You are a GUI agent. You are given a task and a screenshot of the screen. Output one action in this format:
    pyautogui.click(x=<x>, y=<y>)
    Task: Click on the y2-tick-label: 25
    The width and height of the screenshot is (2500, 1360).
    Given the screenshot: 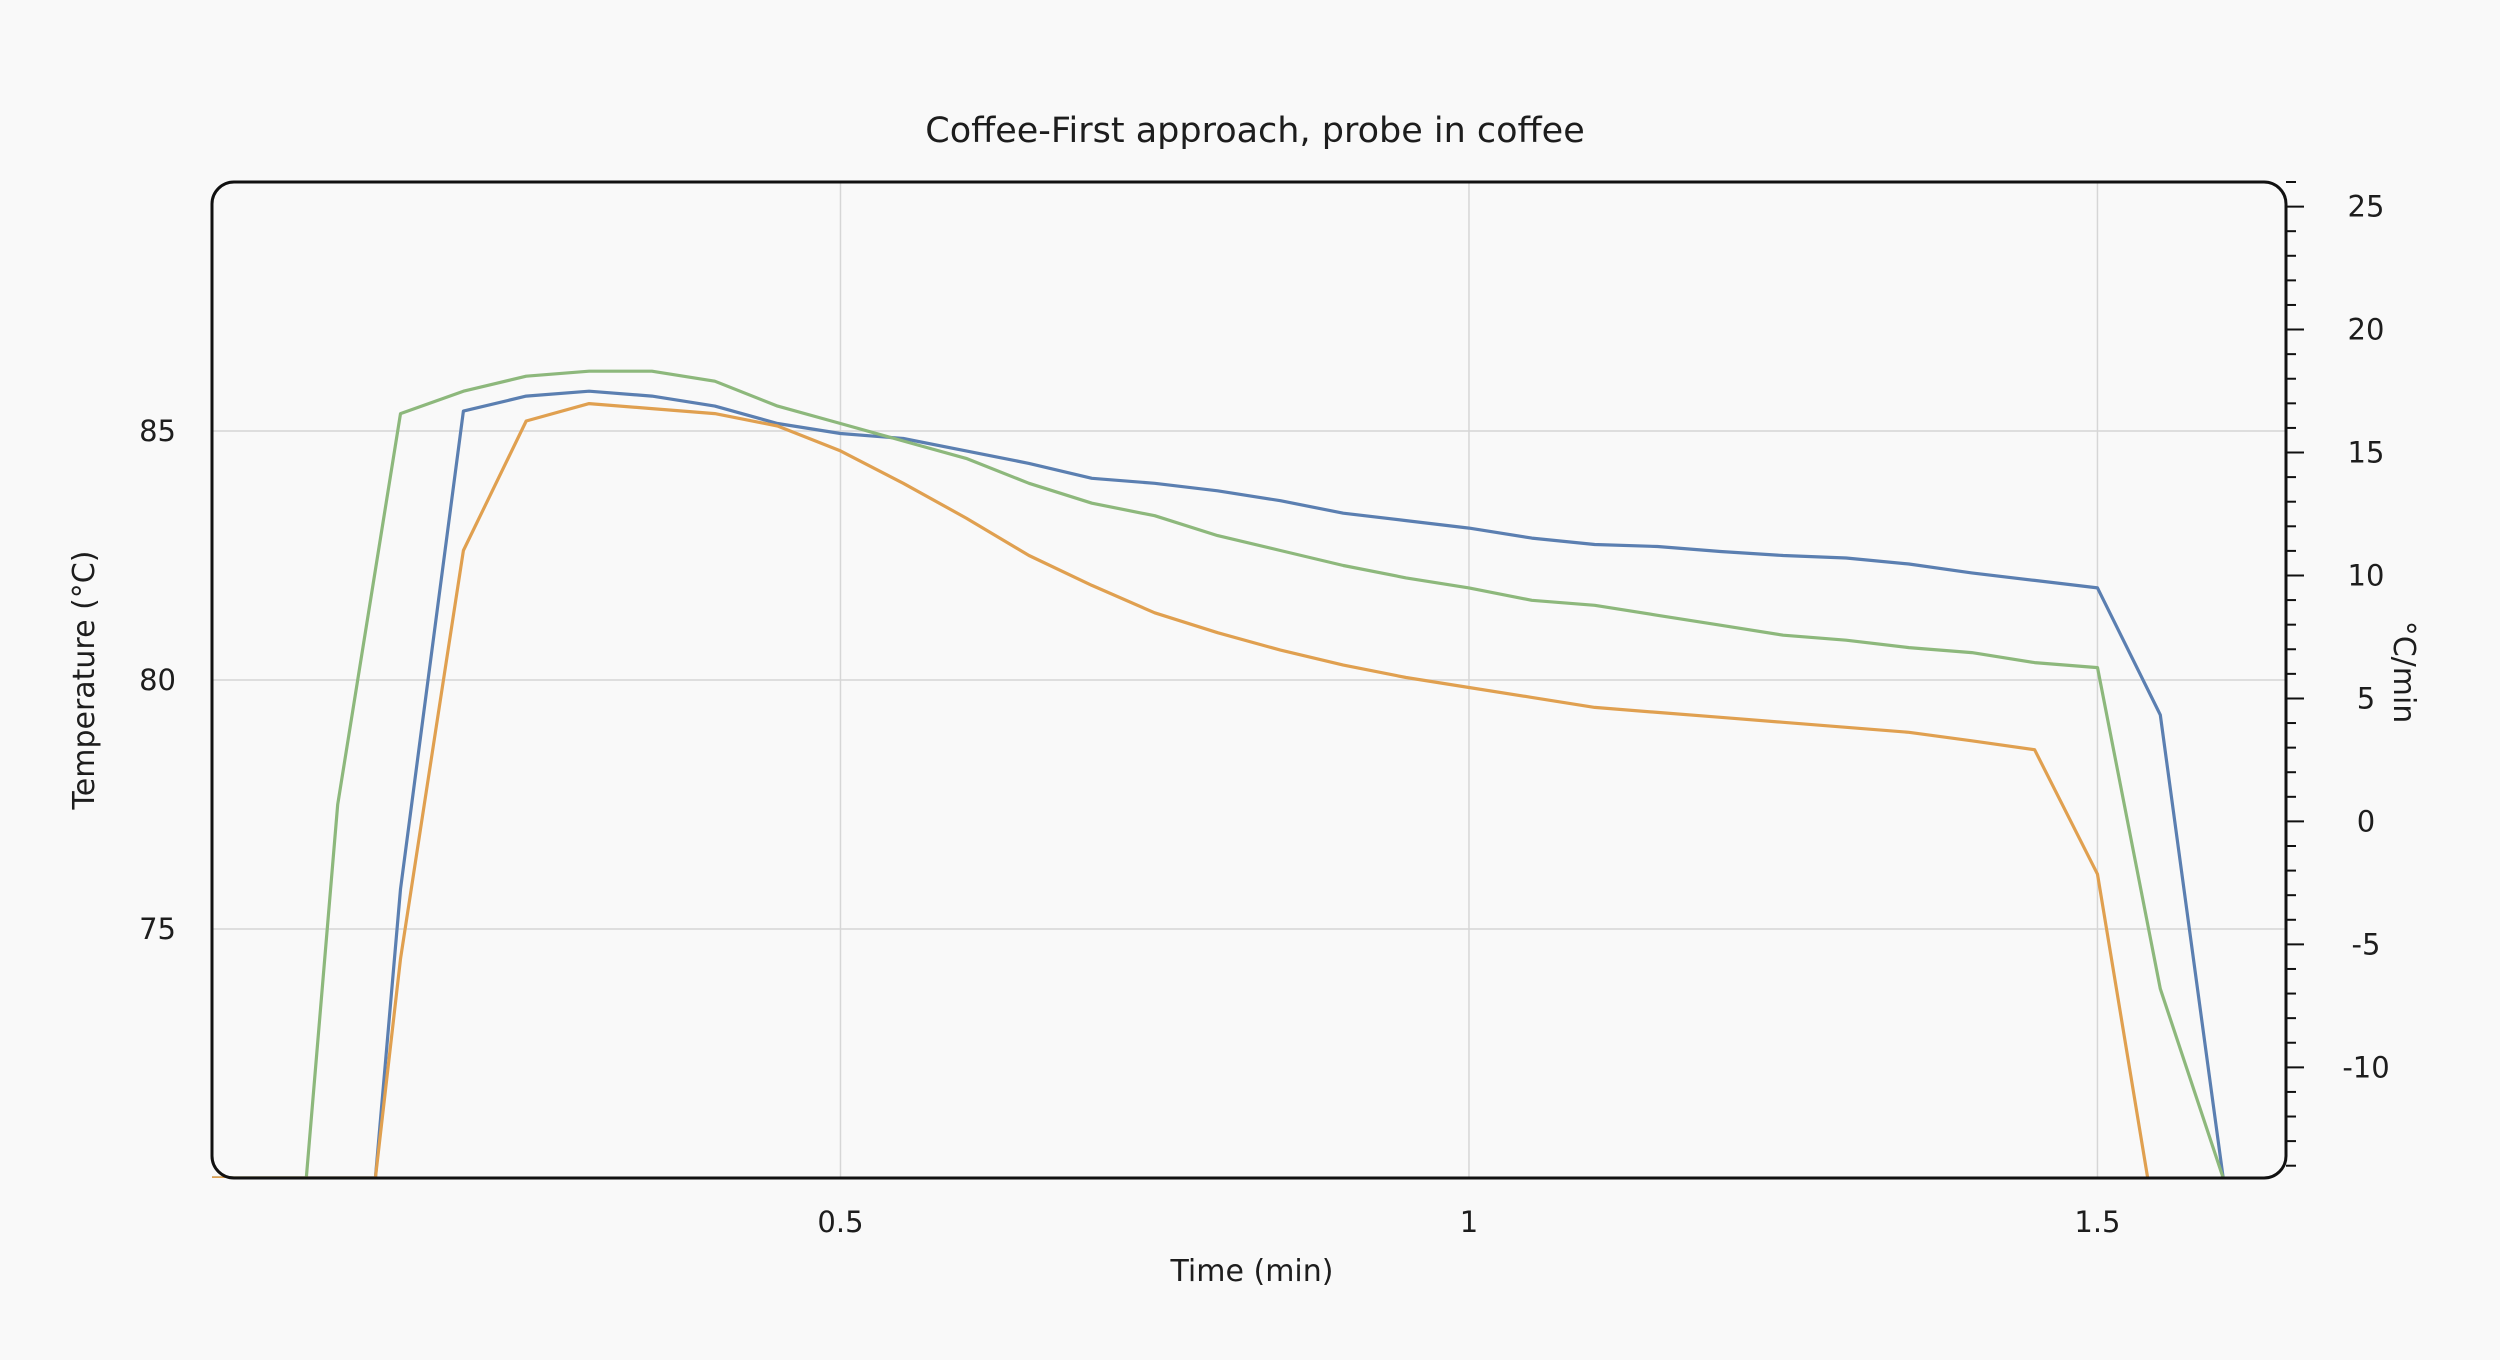 What is the action you would take?
    pyautogui.click(x=2366, y=207)
    